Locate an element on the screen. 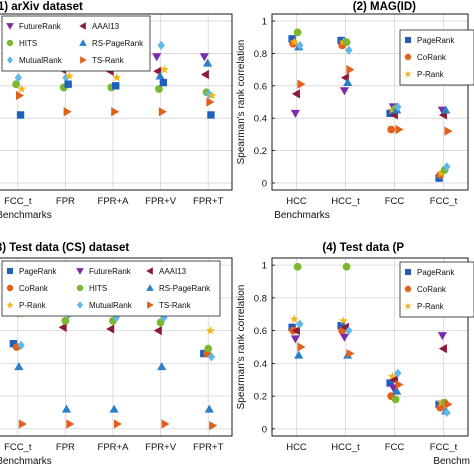 The width and height of the screenshot is (474, 474). x-axis-label: Benchm is located at coordinates (451, 461).